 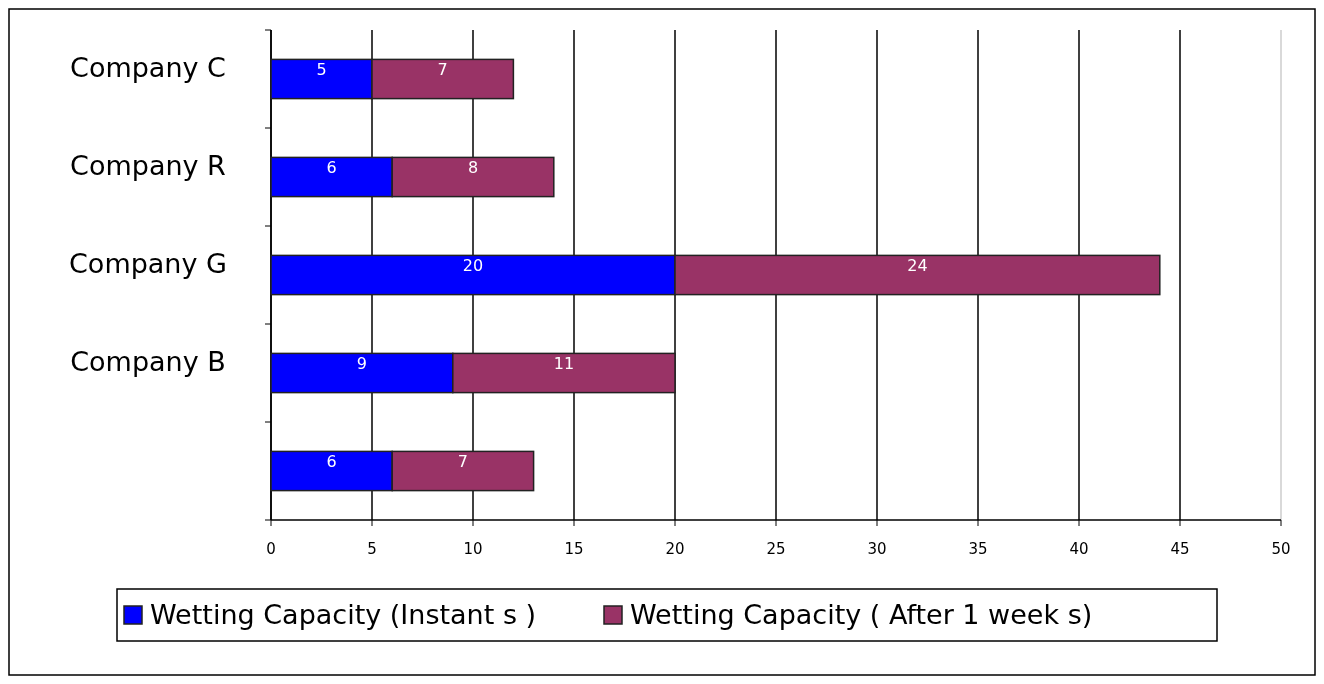 What do you see at coordinates (361, 363) in the screenshot?
I see `data-label: 9` at bounding box center [361, 363].